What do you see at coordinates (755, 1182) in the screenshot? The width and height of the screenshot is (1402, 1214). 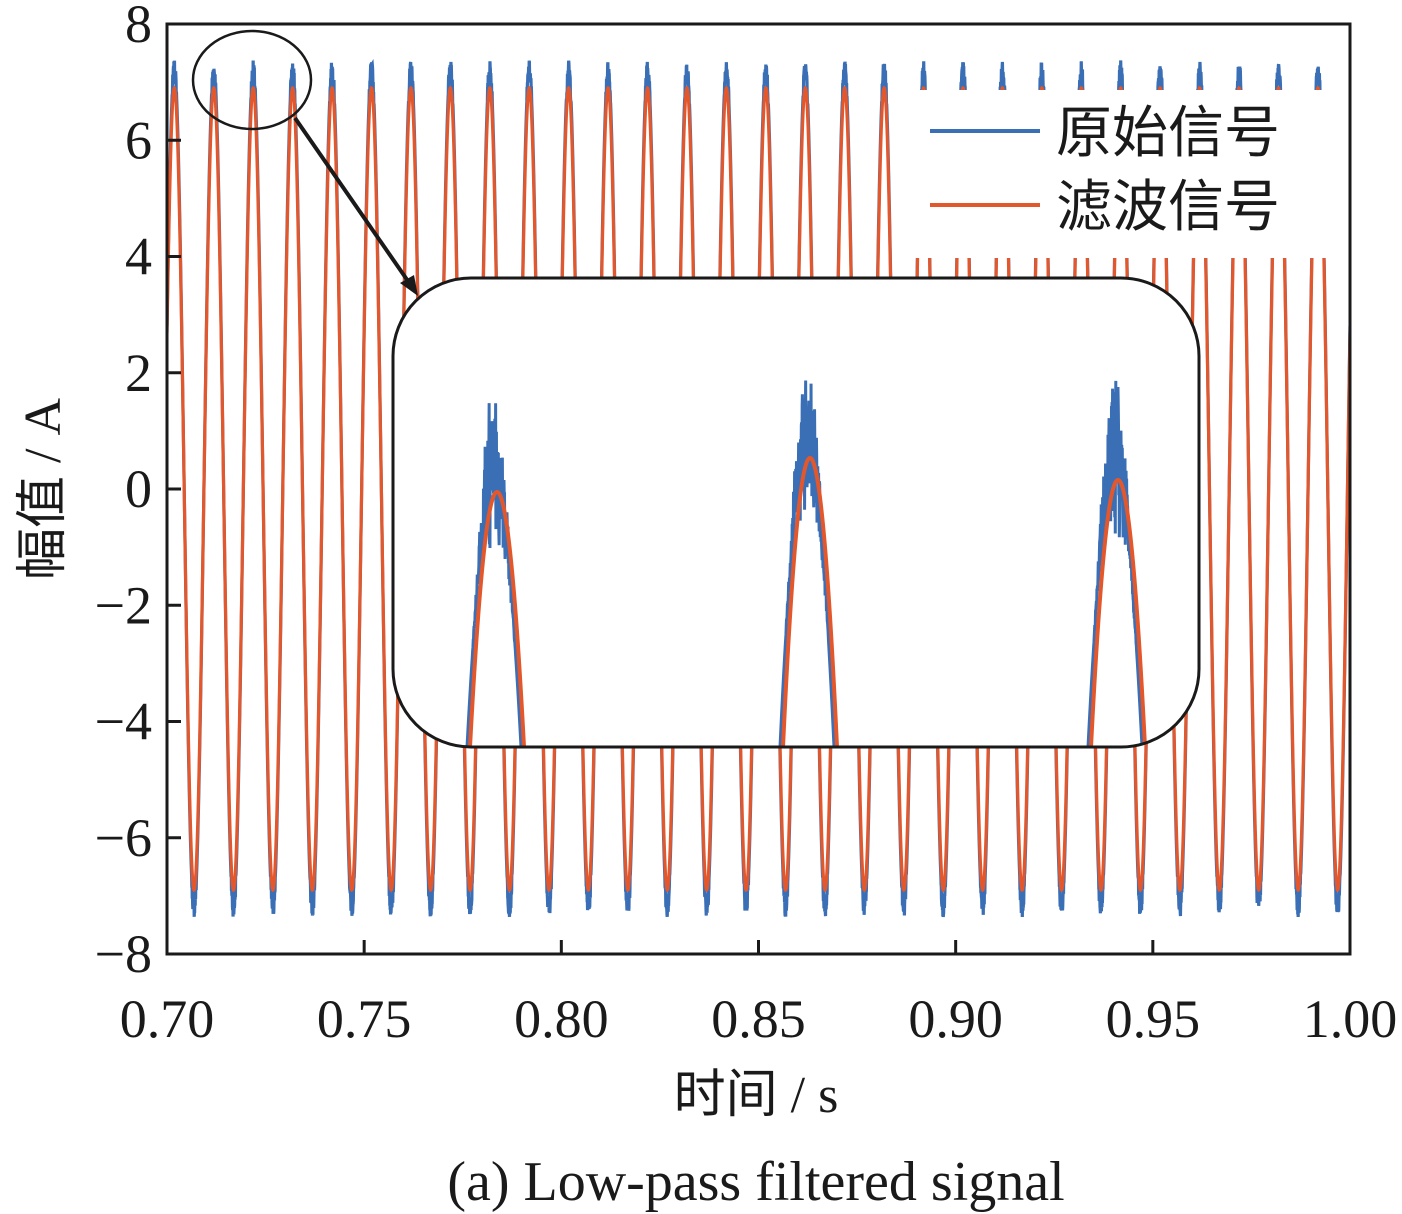 I see `figure-caption: (a) Low-pass filtered signal` at bounding box center [755, 1182].